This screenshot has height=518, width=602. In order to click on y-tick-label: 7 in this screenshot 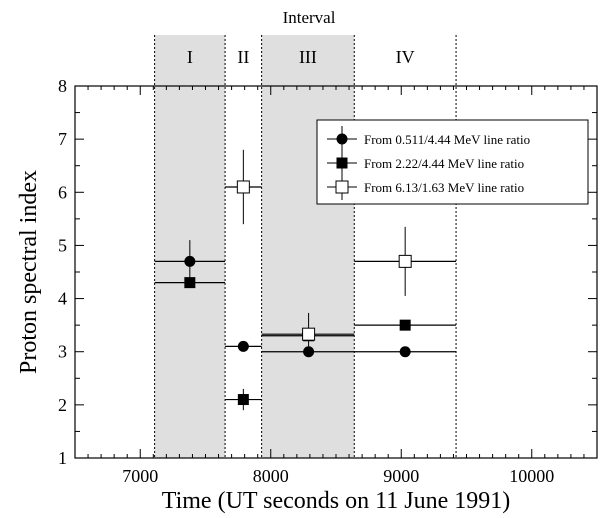, I will do `click(62, 139)`.